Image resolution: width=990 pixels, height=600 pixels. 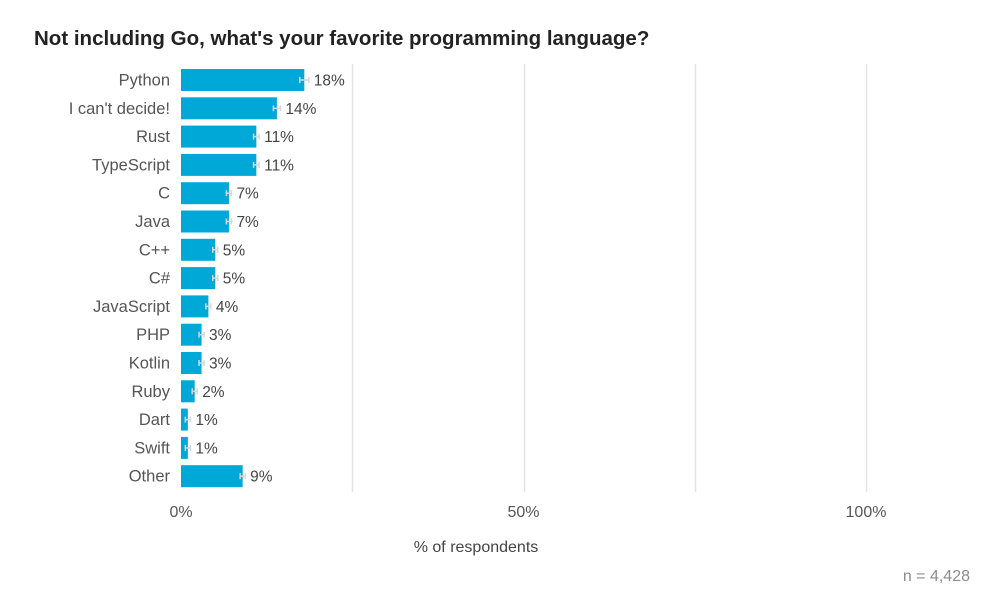 What do you see at coordinates (153, 335) in the screenshot?
I see `category-label: PHP` at bounding box center [153, 335].